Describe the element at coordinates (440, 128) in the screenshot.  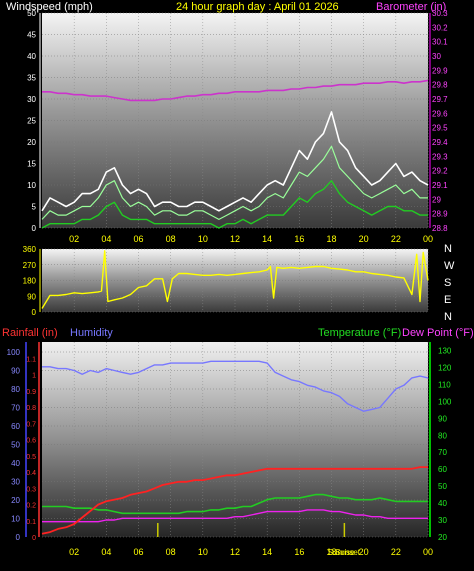
I see `barometer-y-tick-label: 29.5` at that location.